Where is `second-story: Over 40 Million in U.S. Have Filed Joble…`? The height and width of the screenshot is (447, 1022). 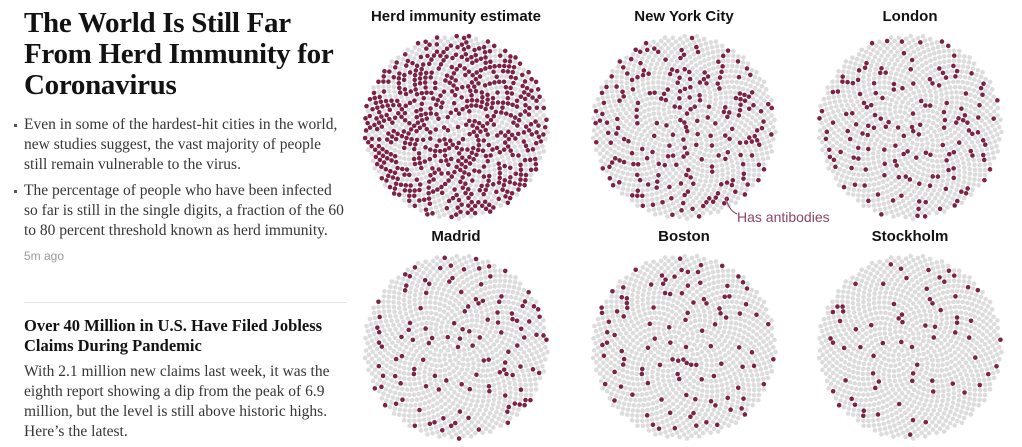 second-story: Over 40 Million in U.S. Have Filed Joble… is located at coordinates (185, 379).